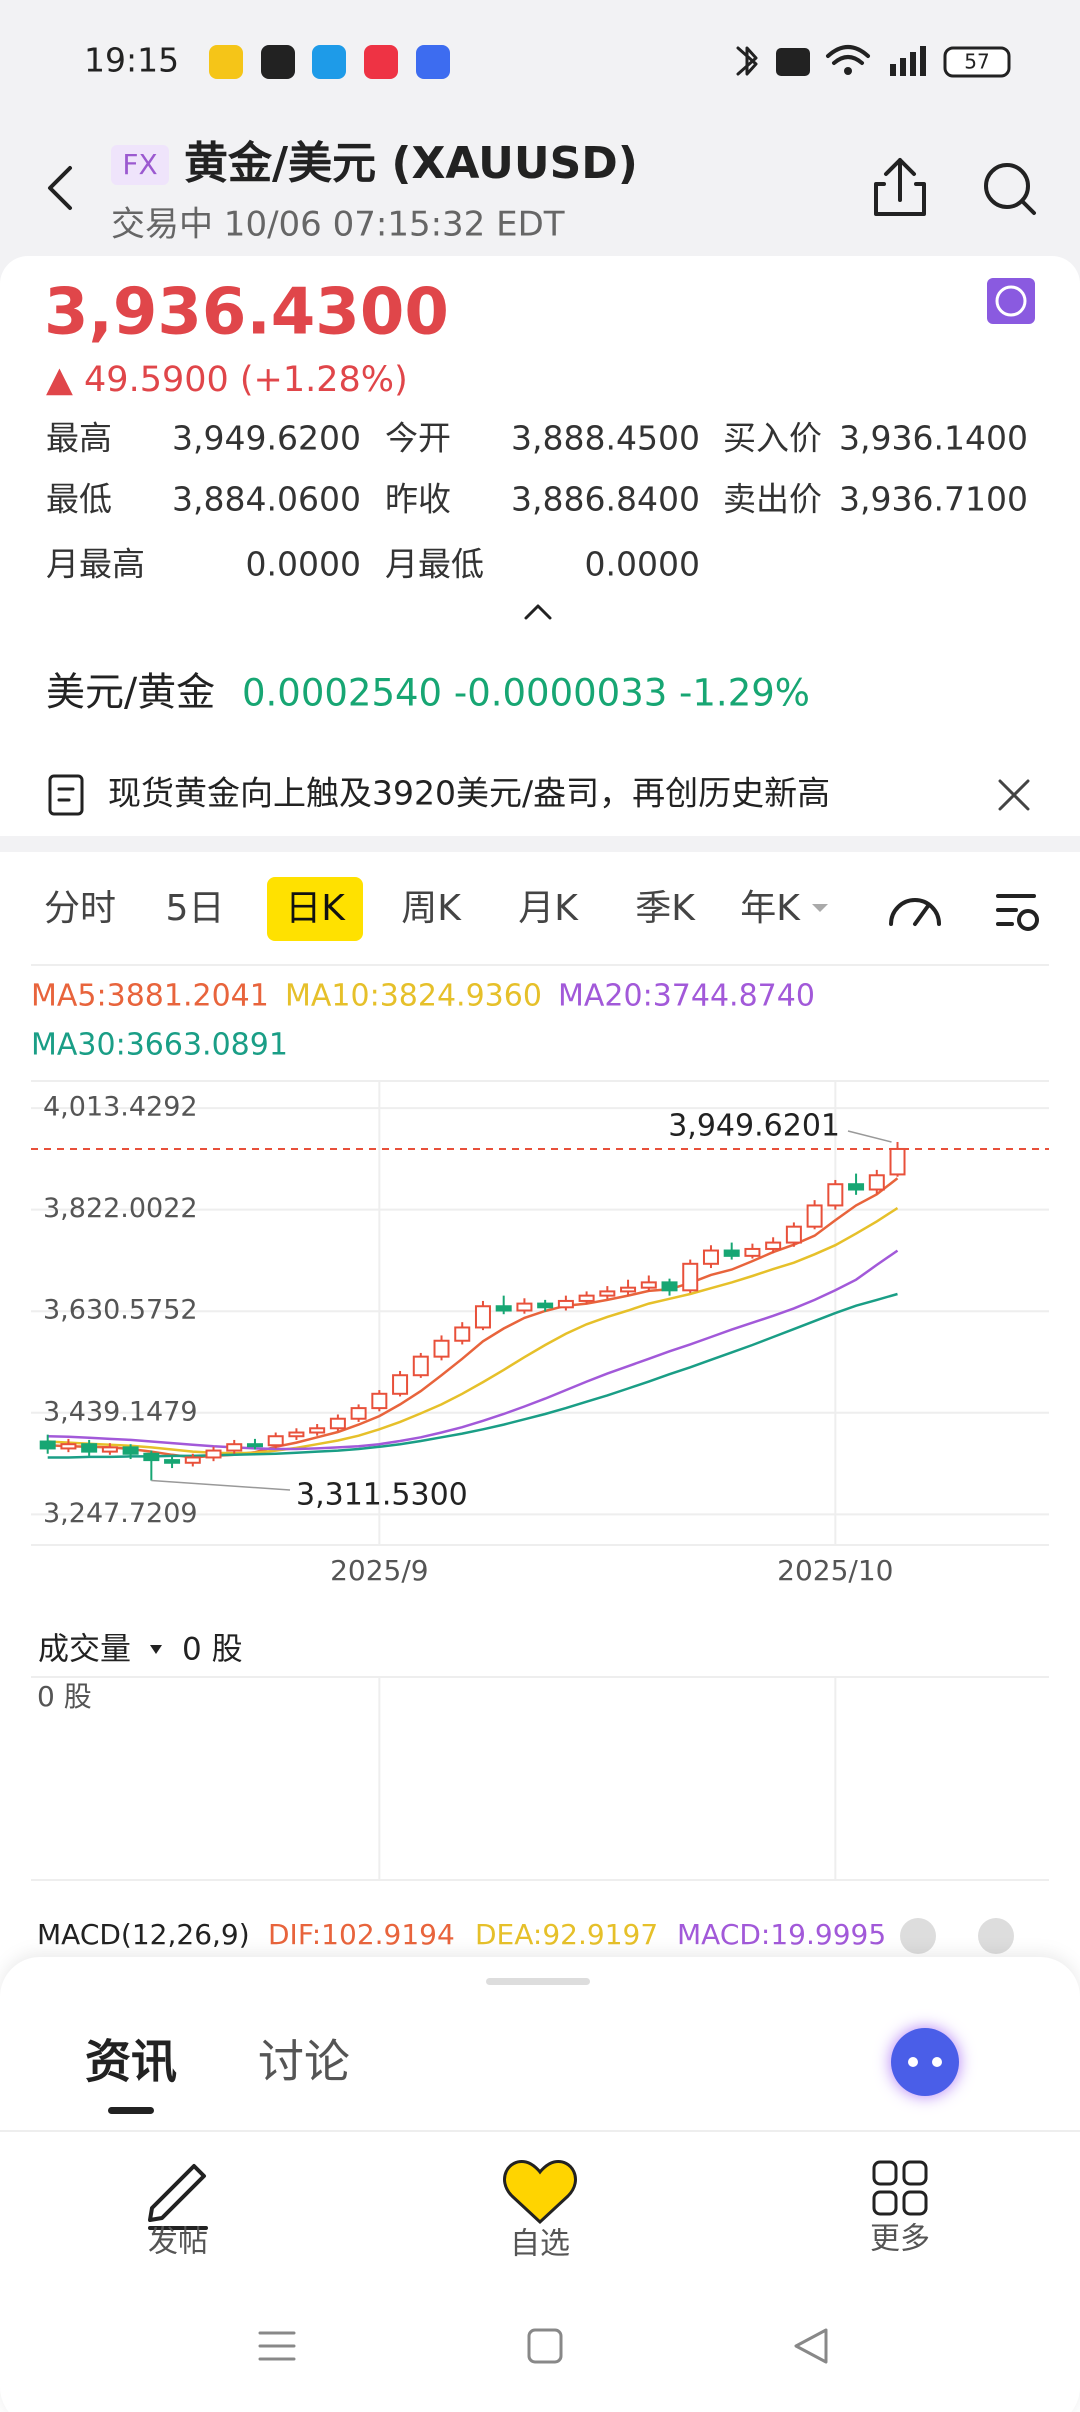 This screenshot has height=2412, width=1080. I want to click on tab-news: 资讯, so click(131, 2062).